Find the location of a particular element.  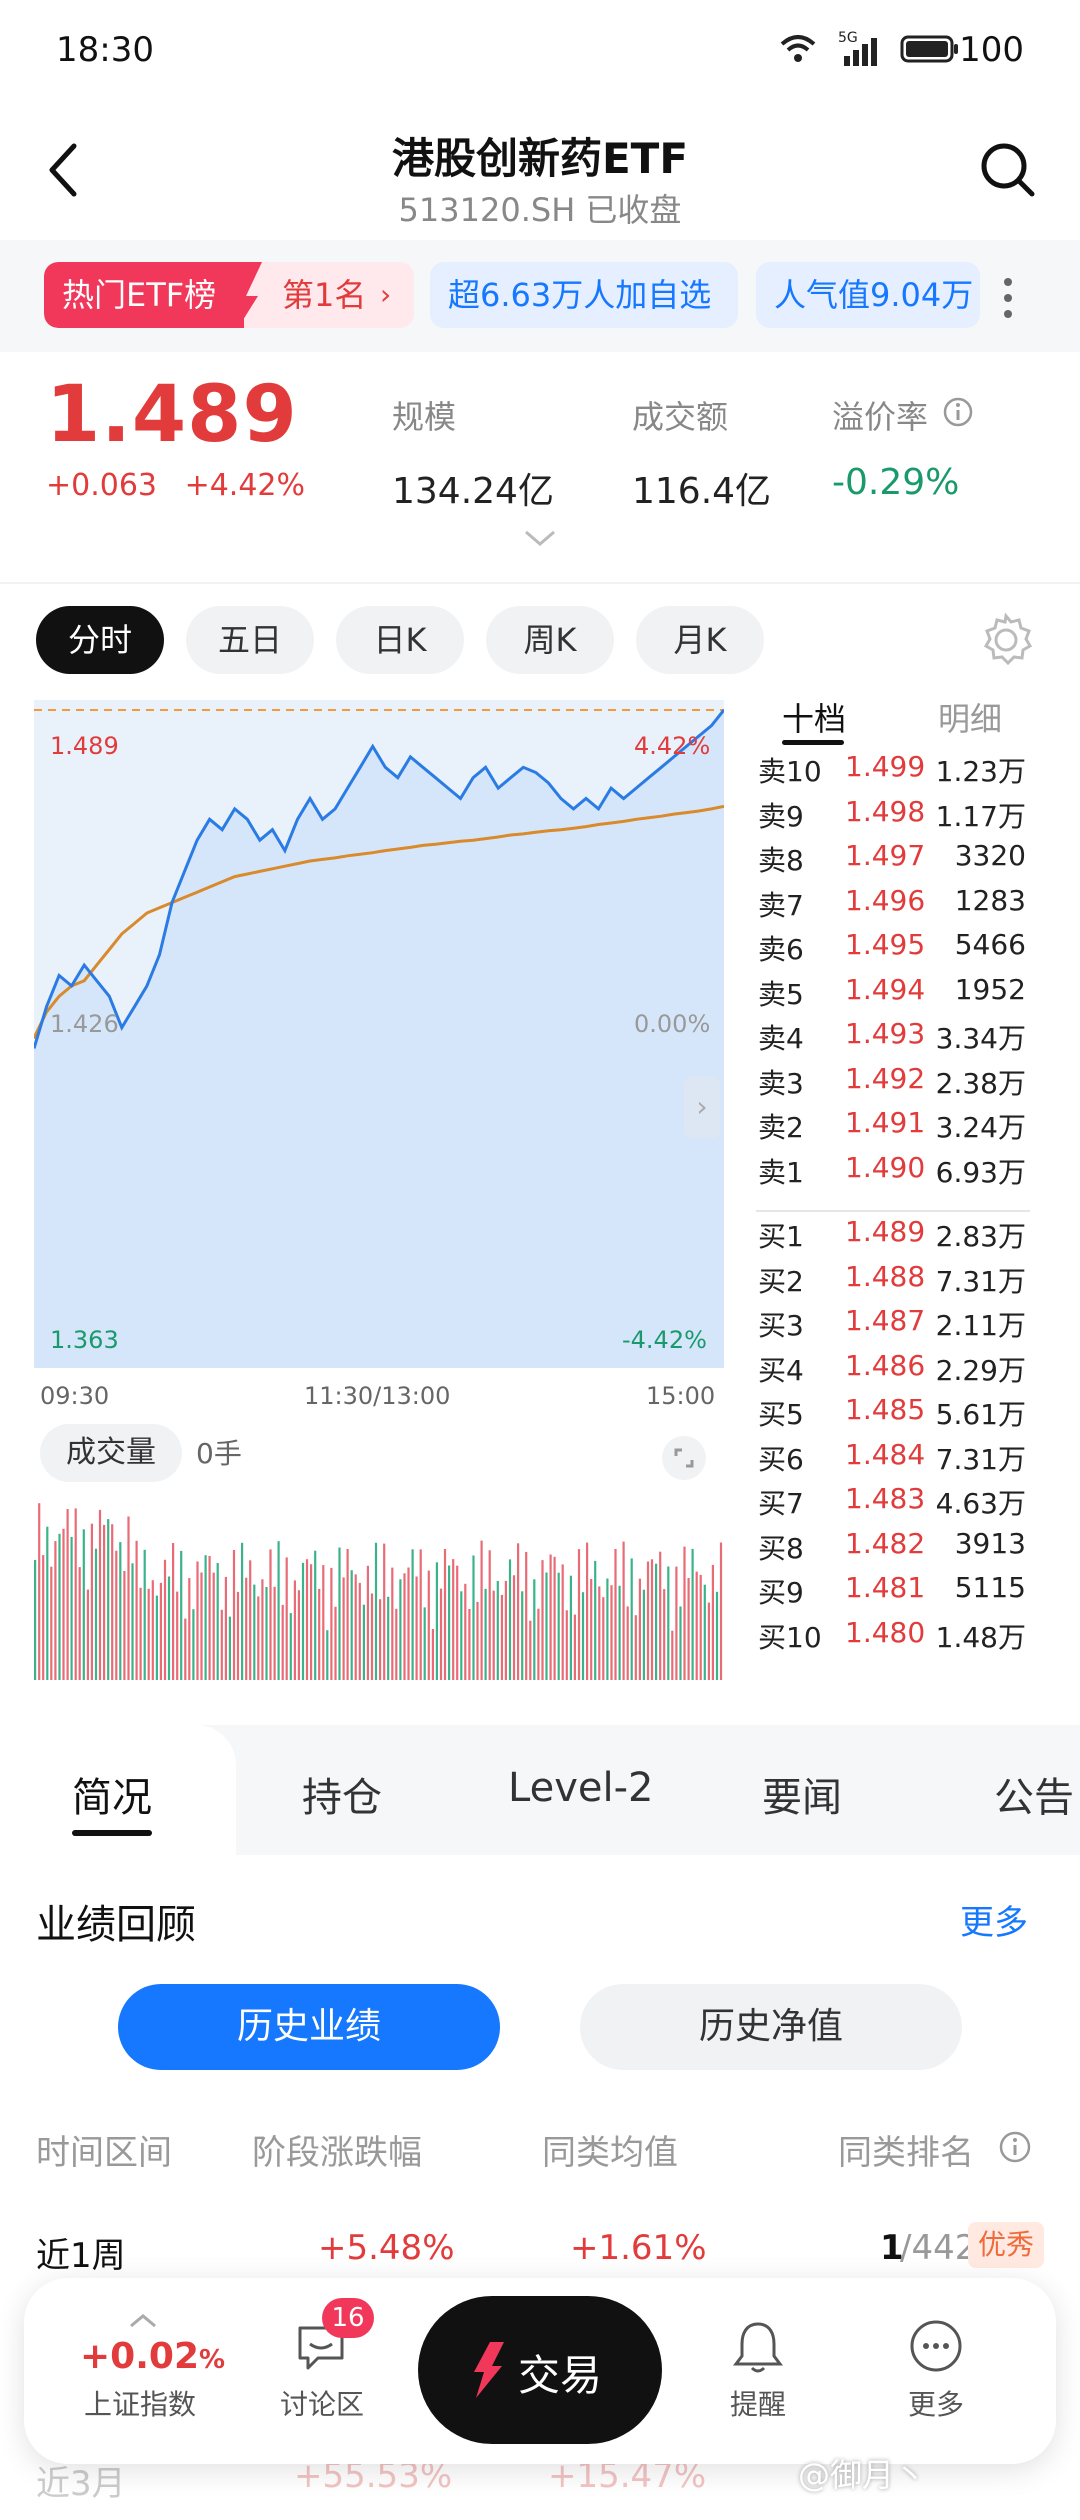

level-label: 买10 is located at coordinates (790, 1637).